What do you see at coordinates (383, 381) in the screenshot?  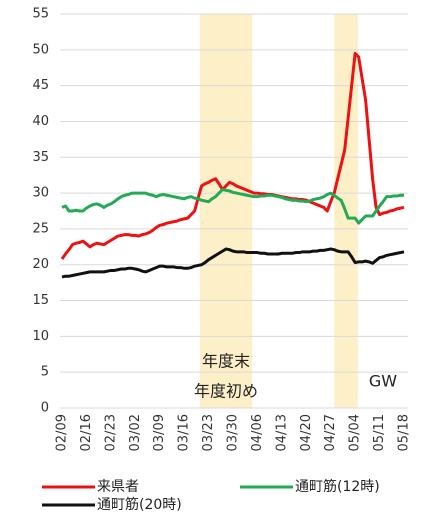 I see `annotation: GW` at bounding box center [383, 381].